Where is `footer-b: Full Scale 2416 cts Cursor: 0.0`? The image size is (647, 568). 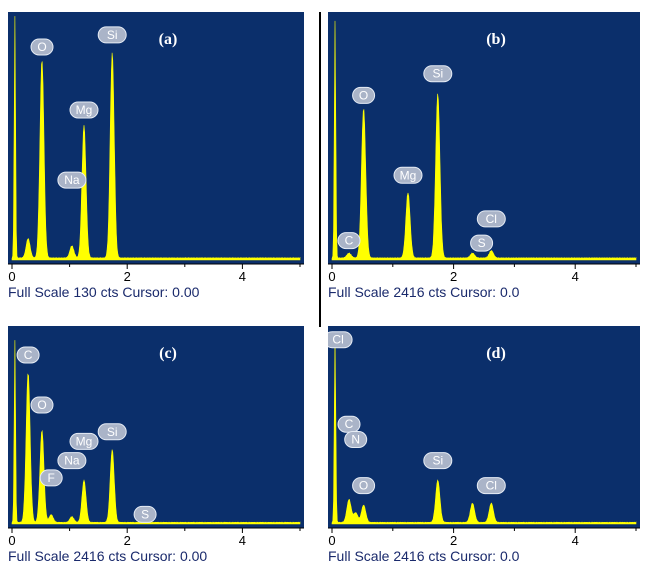 footer-b: Full Scale 2416 cts Cursor: 0.0 is located at coordinates (424, 292).